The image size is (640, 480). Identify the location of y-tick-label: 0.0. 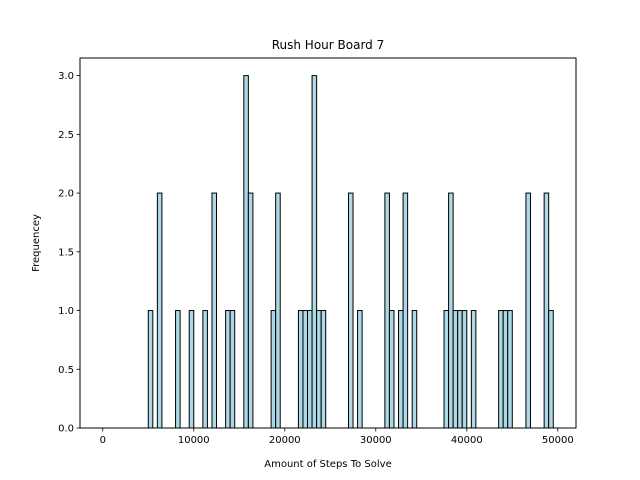
(66, 429).